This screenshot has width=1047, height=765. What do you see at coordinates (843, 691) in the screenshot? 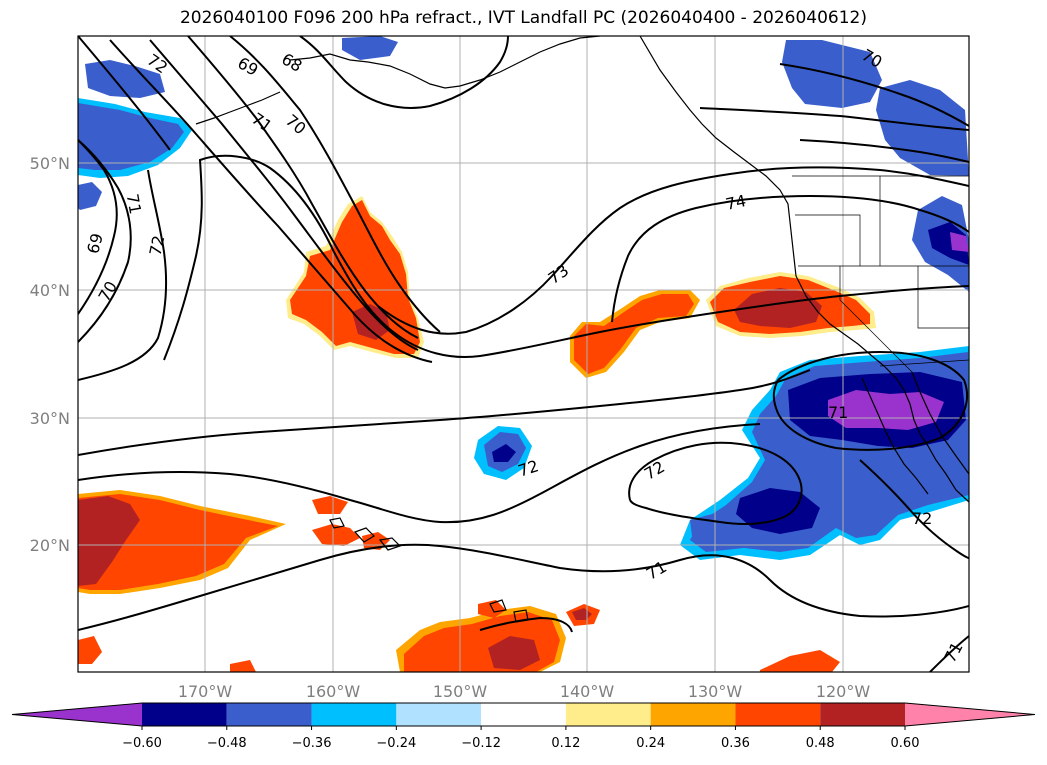
I see `lon-label-120w: 120°W` at bounding box center [843, 691].